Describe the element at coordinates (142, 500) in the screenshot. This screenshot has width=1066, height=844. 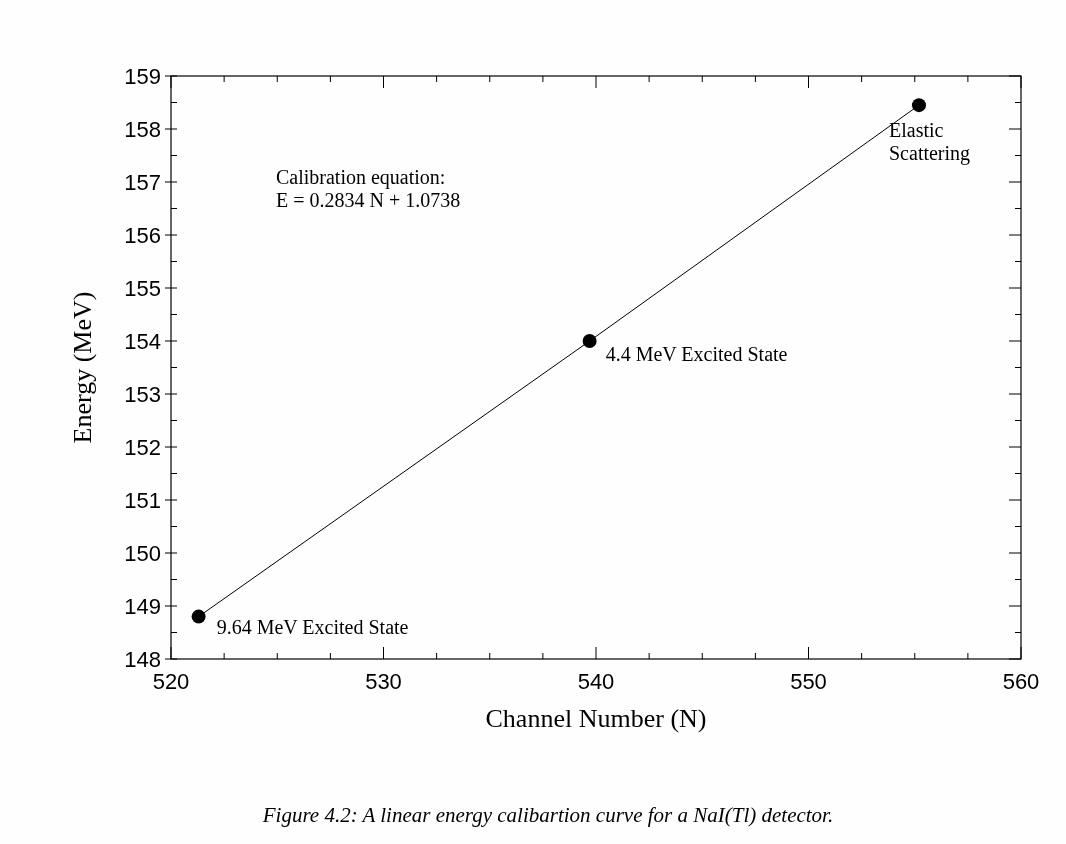
I see `y-tick-label: 151` at that location.